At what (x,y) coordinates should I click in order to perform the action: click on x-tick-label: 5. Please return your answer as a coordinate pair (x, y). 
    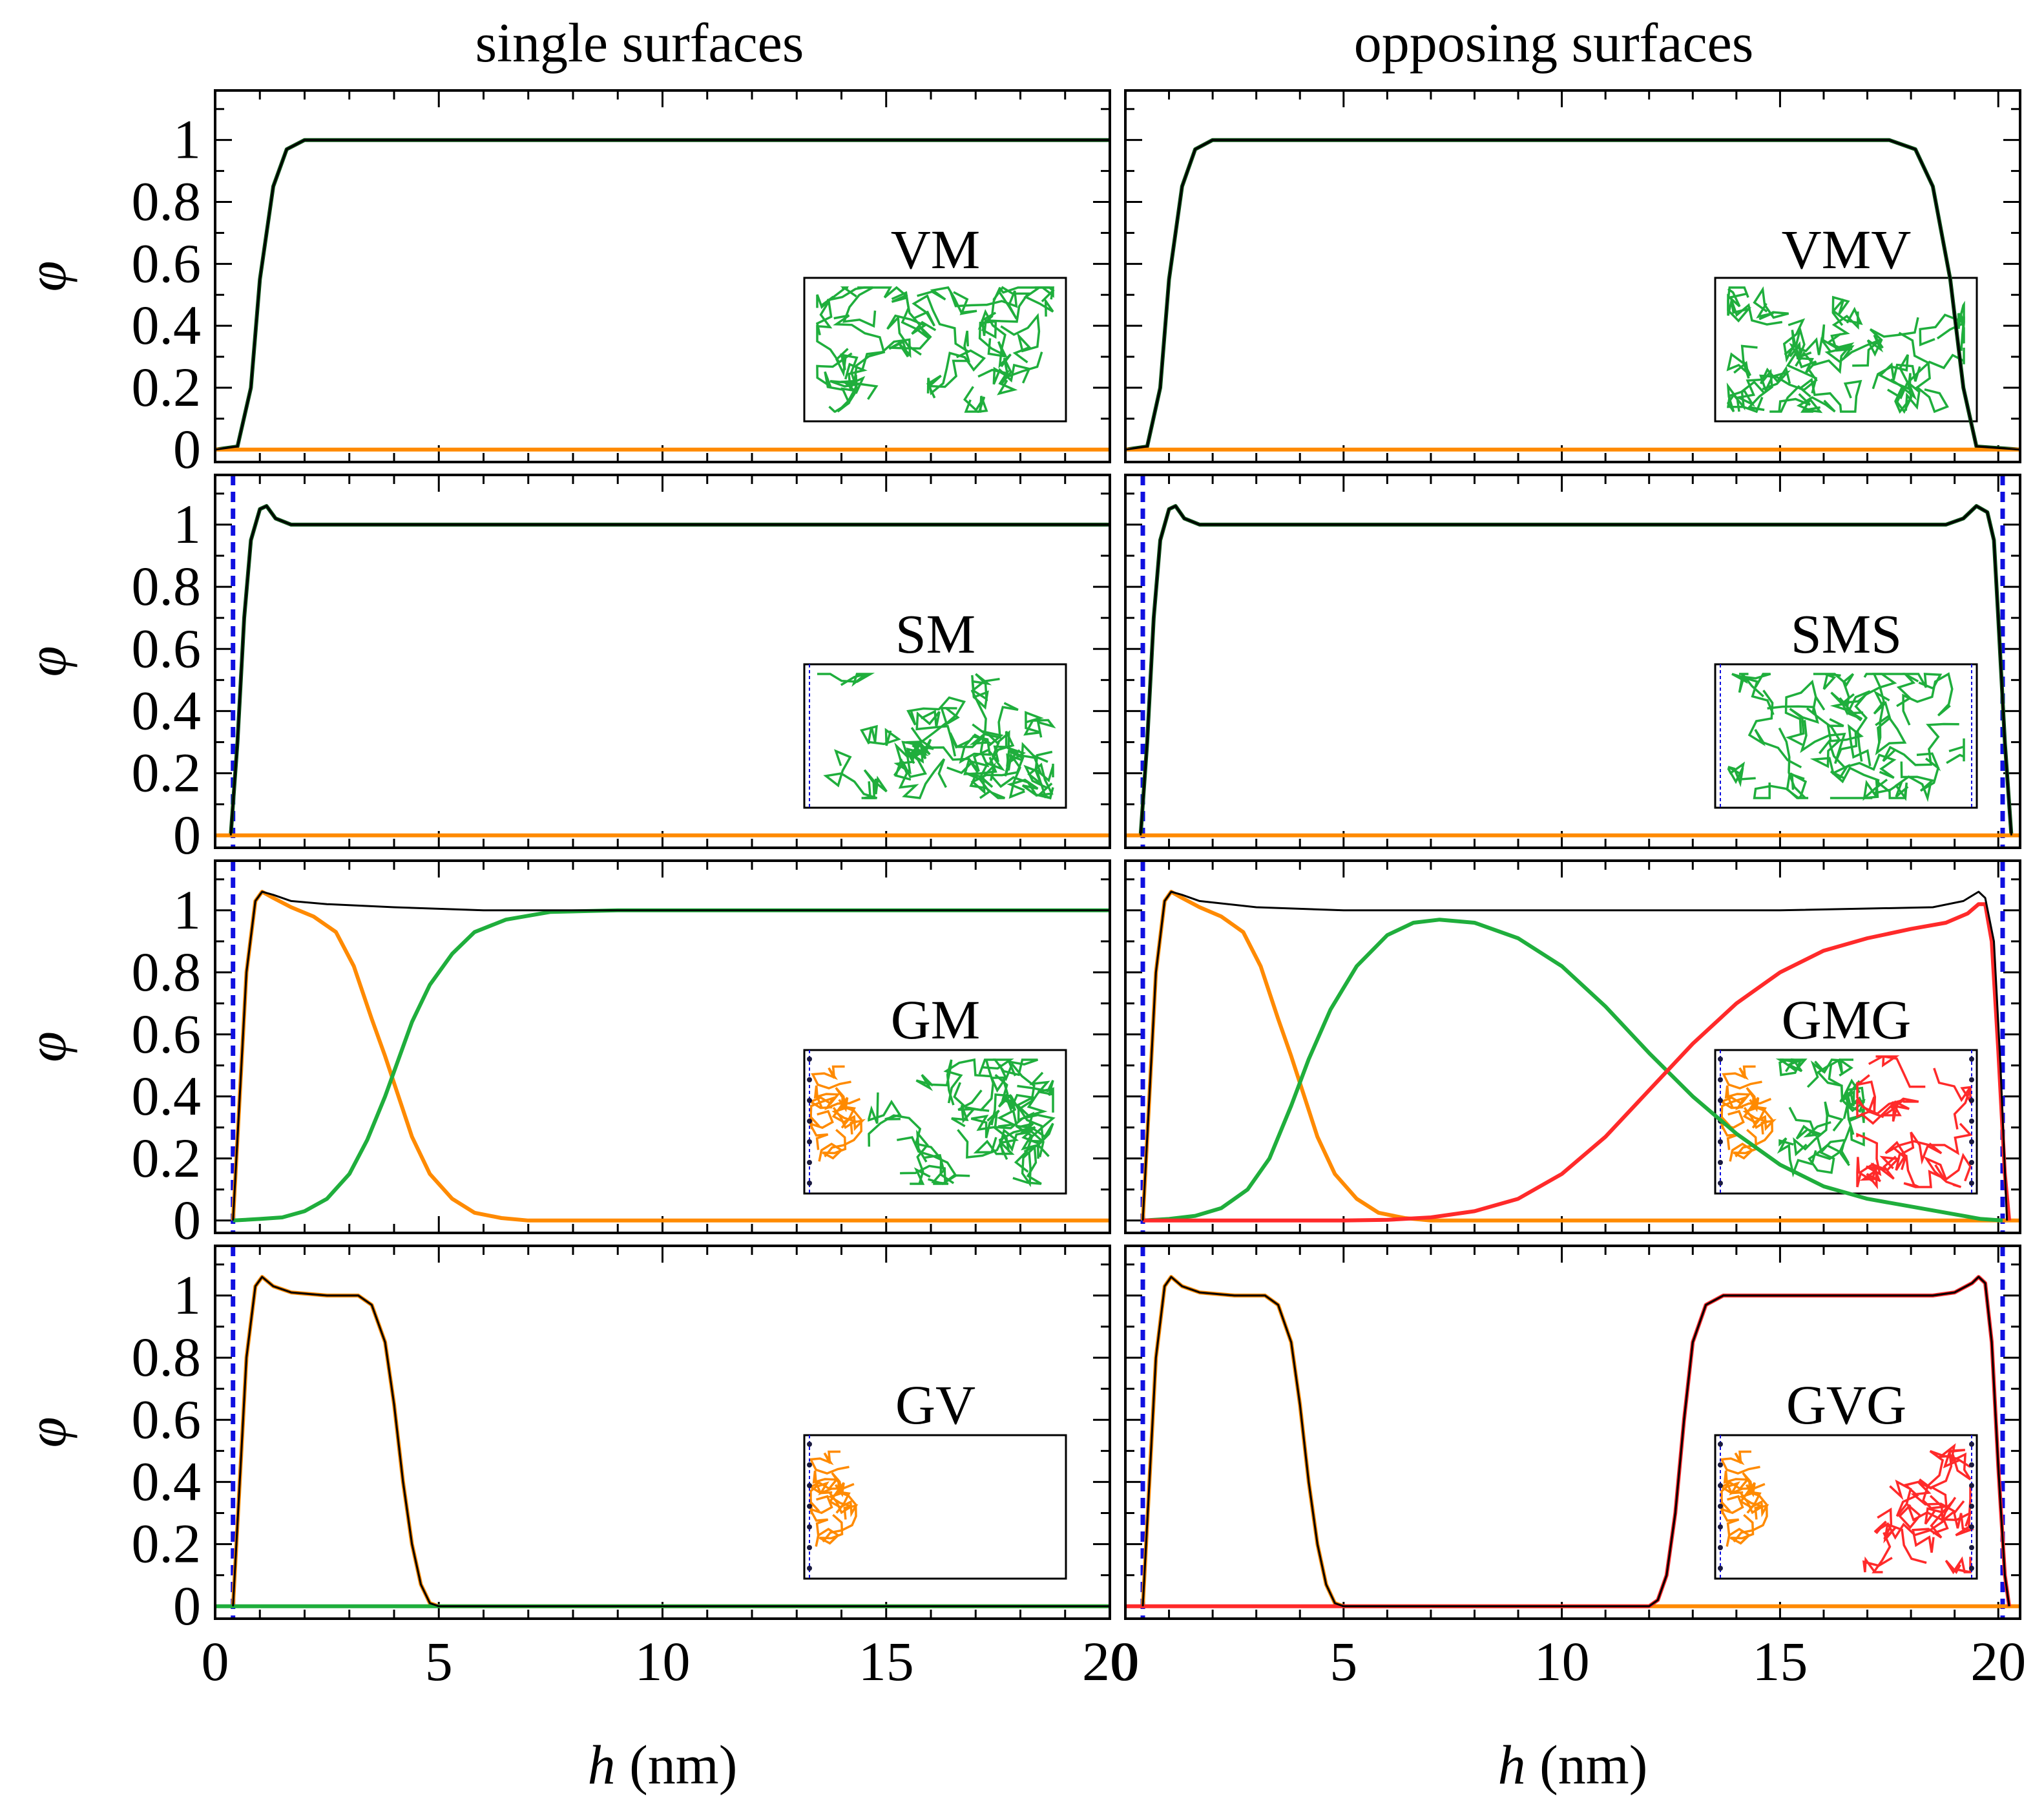
    Looking at the image, I should click on (1343, 1661).